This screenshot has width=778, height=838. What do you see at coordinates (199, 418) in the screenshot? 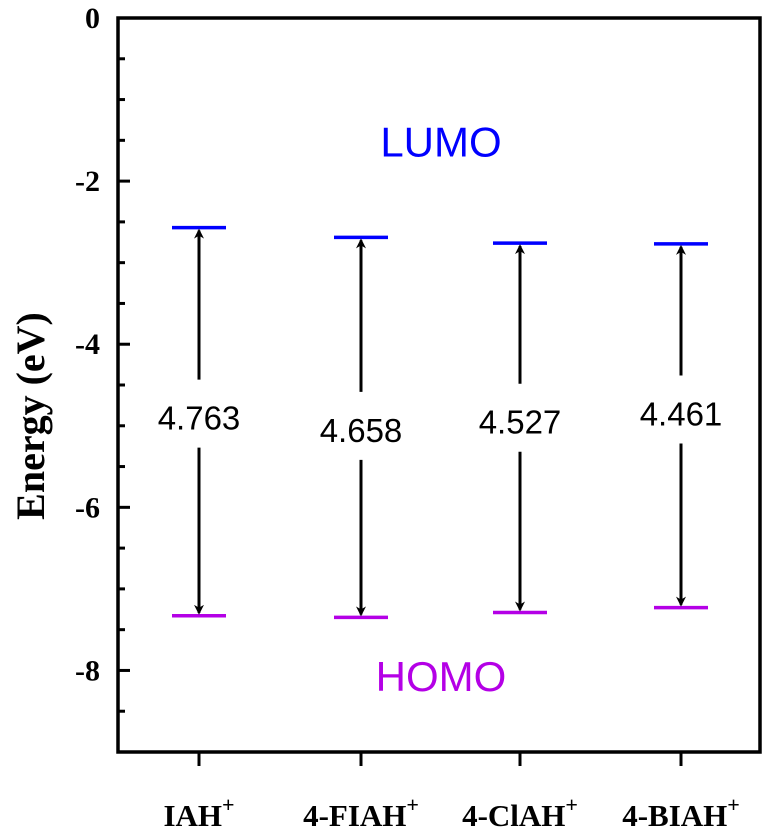
I see `gap-value-label: 4.763` at bounding box center [199, 418].